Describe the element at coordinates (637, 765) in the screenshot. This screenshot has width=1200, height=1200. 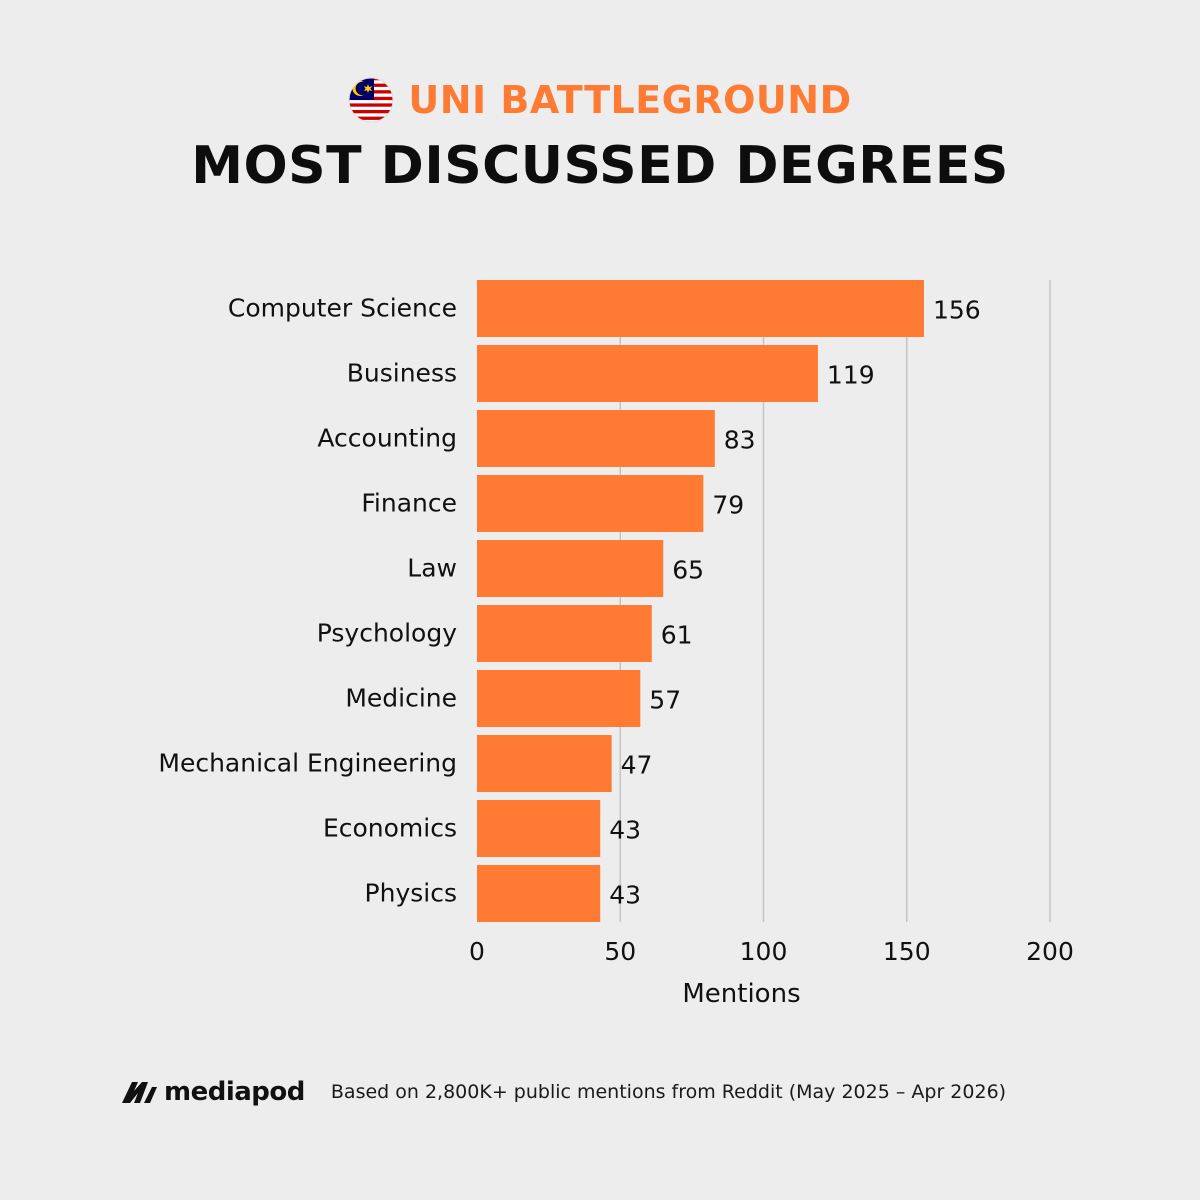
I see `value-label: 47` at that location.